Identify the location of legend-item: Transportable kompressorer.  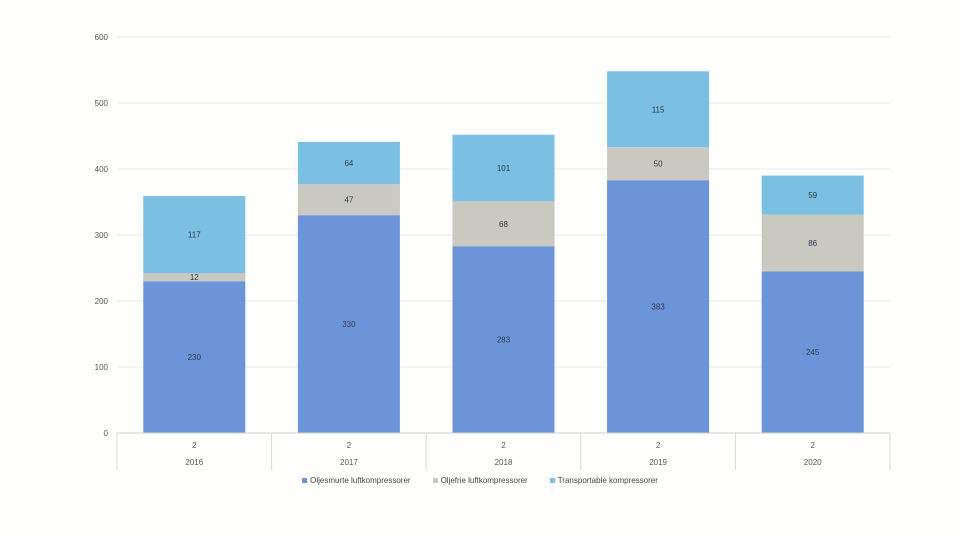
(603, 480).